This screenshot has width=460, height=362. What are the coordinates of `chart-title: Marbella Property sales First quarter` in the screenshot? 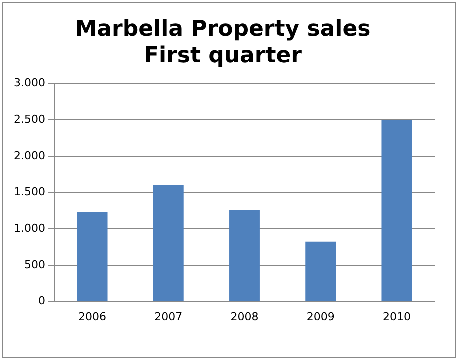 It's located at (223, 42).